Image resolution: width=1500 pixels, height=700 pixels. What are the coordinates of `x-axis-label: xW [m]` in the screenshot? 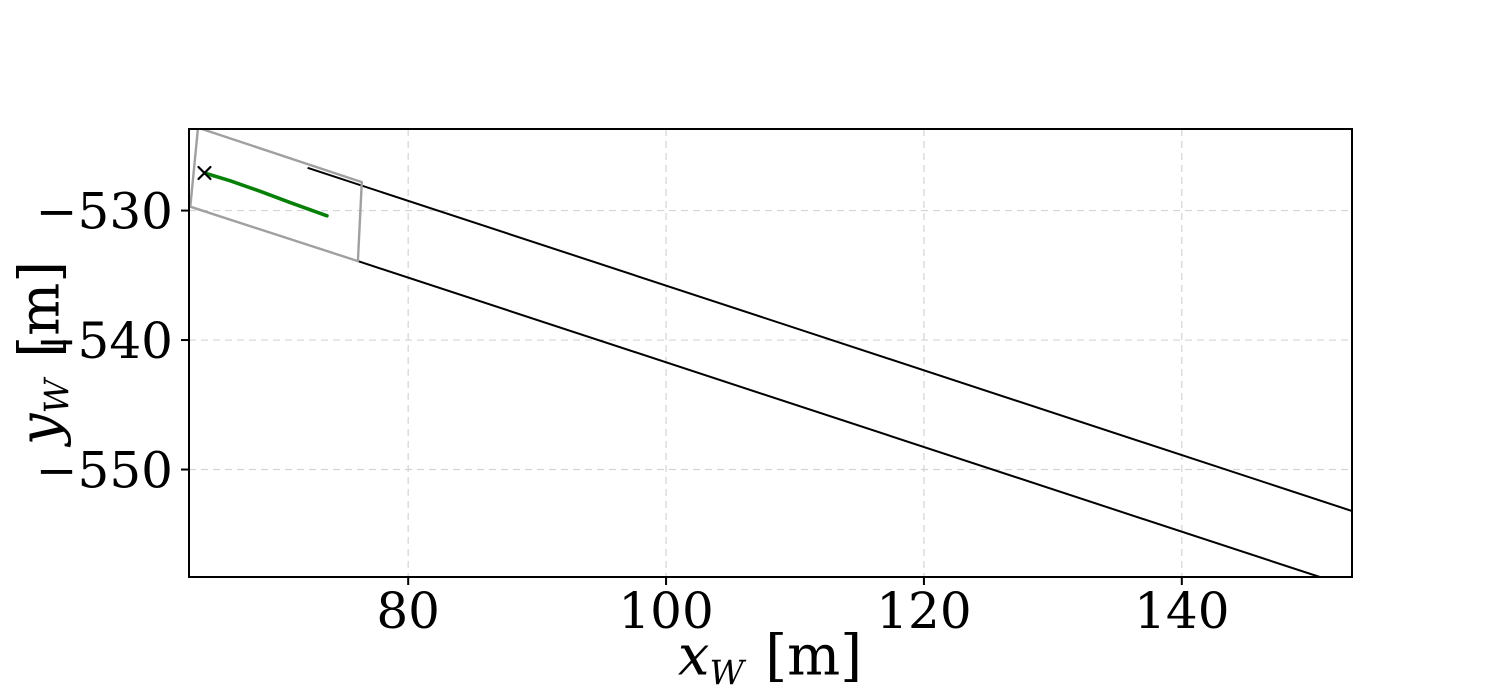 It's located at (770, 657).